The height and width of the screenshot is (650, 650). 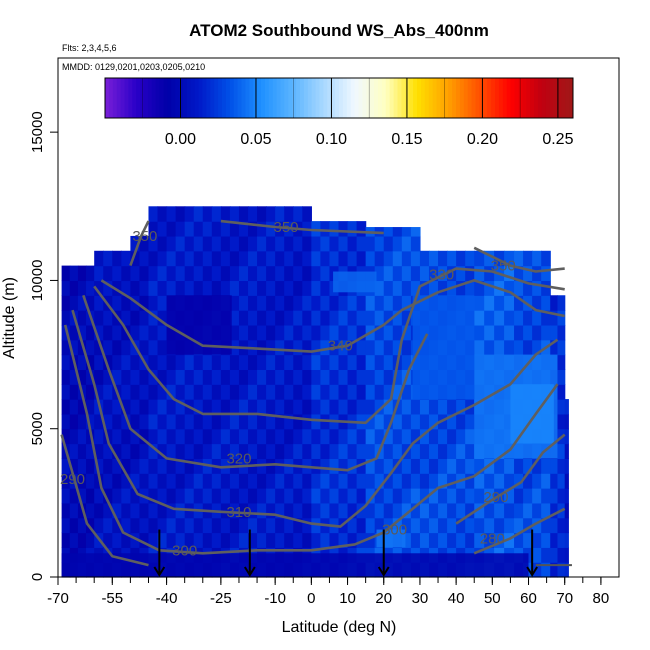 I want to click on chart-title: ATOM2 Southbound WS_Abs_400nm, so click(x=339, y=30).